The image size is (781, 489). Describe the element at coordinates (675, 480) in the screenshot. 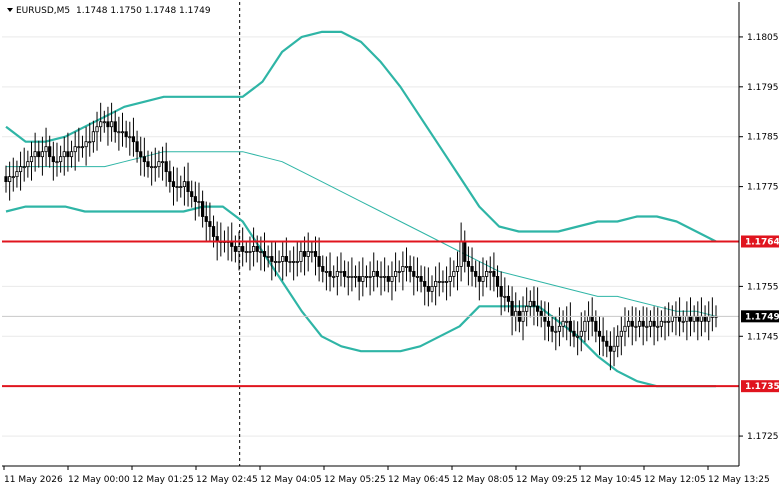

I see `x-tick-label: 12 May 12:05` at that location.